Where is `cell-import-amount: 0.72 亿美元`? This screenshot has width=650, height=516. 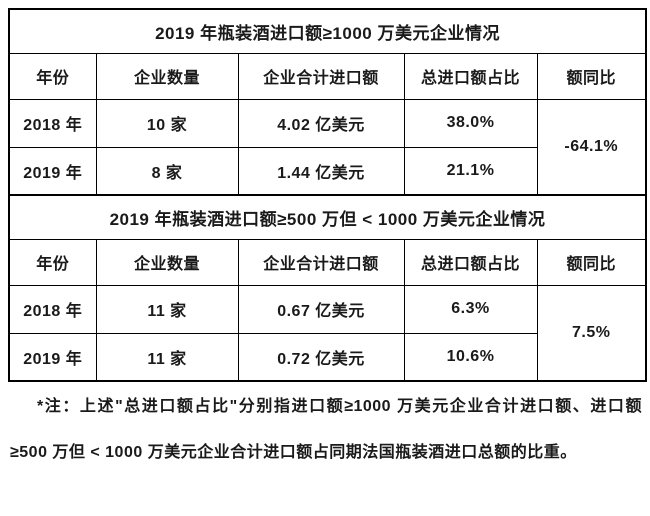 cell-import-amount: 0.72 亿美元 is located at coordinates (321, 357).